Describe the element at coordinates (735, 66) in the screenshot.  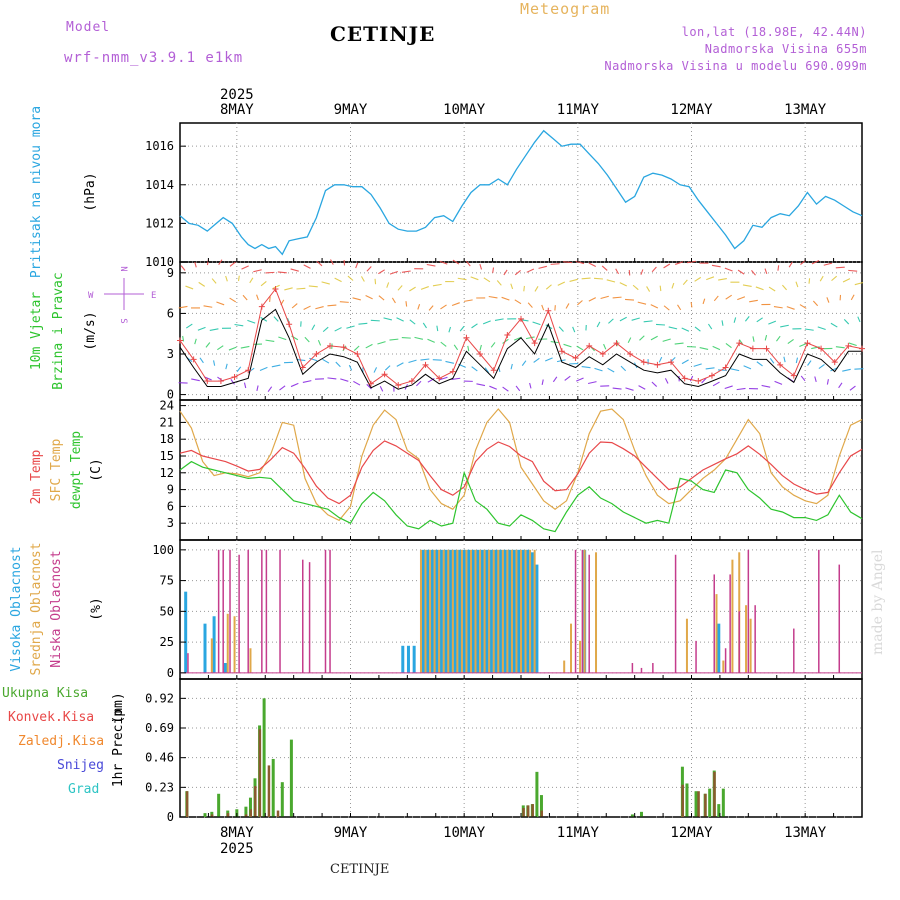
I see `model-altitude-label: Nadmorska Visina u modelu 690.099m` at that location.